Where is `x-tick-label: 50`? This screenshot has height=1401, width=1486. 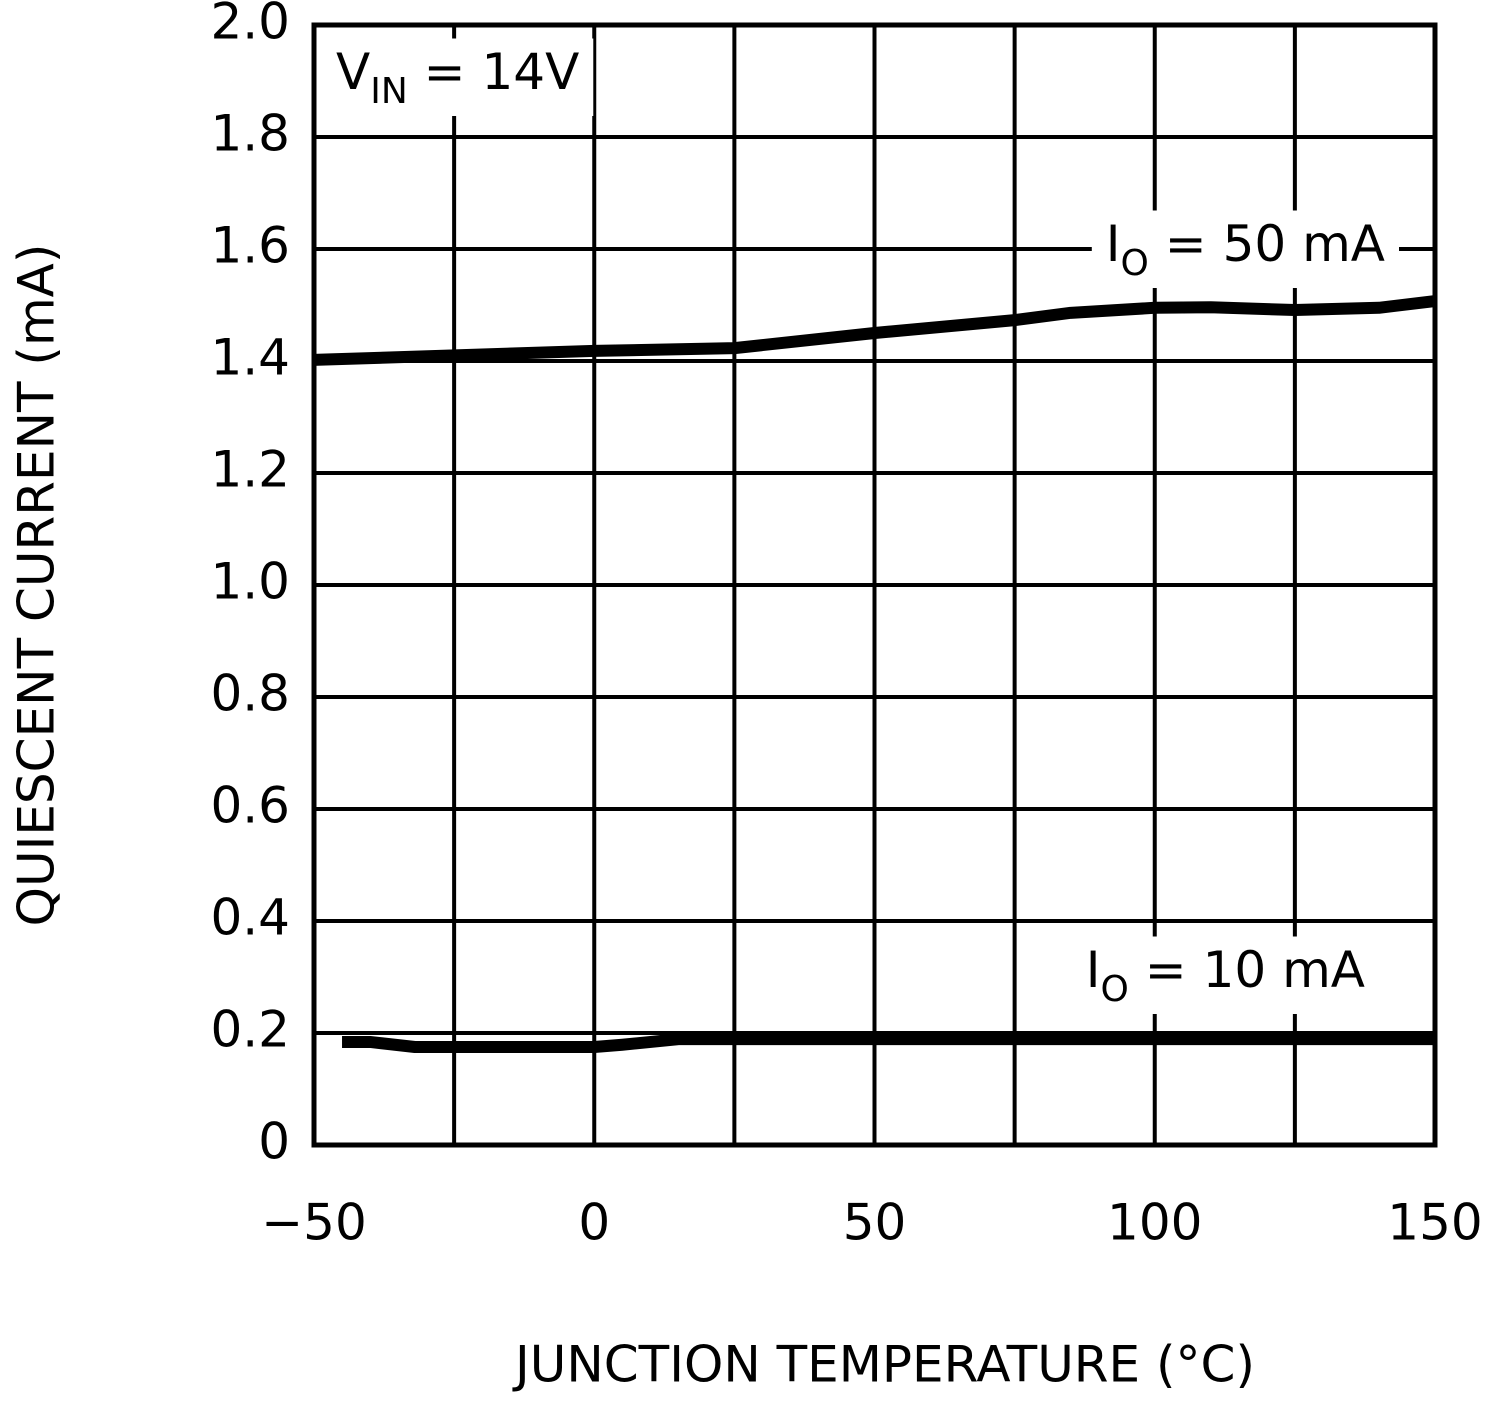 x-tick-label: 50 is located at coordinates (875, 1223).